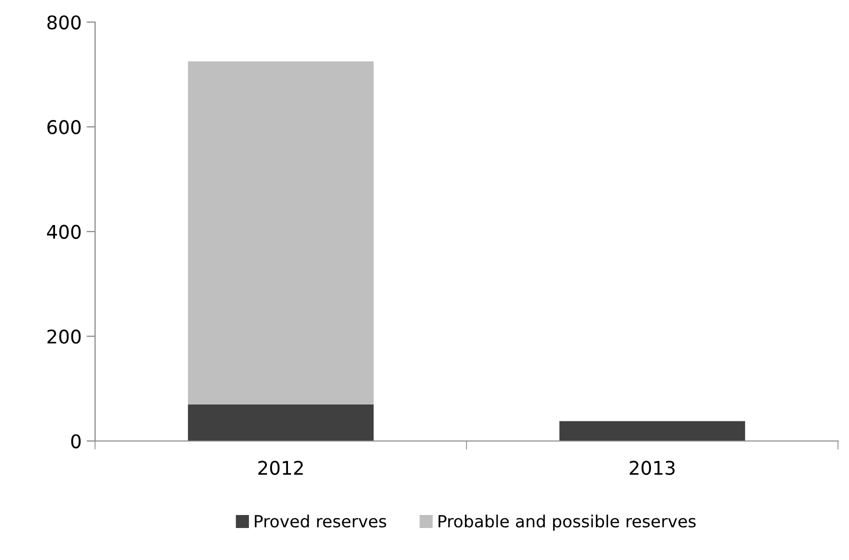 This screenshot has width=849, height=560. I want to click on x-tick-label: 2013, so click(652, 467).